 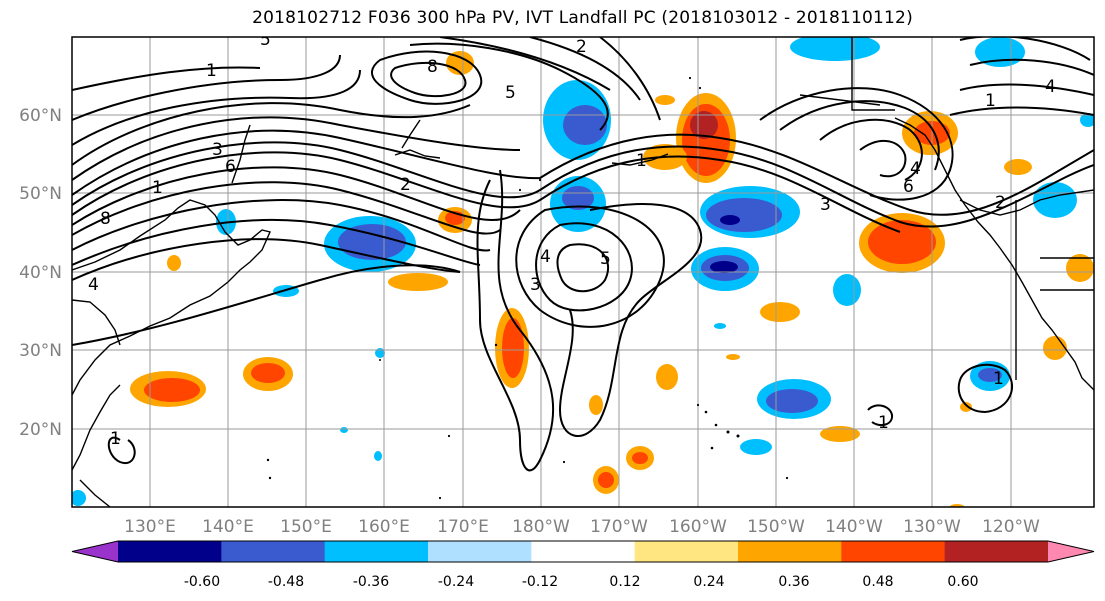 What do you see at coordinates (541, 527) in the screenshot?
I see `lon-label: 180°W` at bounding box center [541, 527].